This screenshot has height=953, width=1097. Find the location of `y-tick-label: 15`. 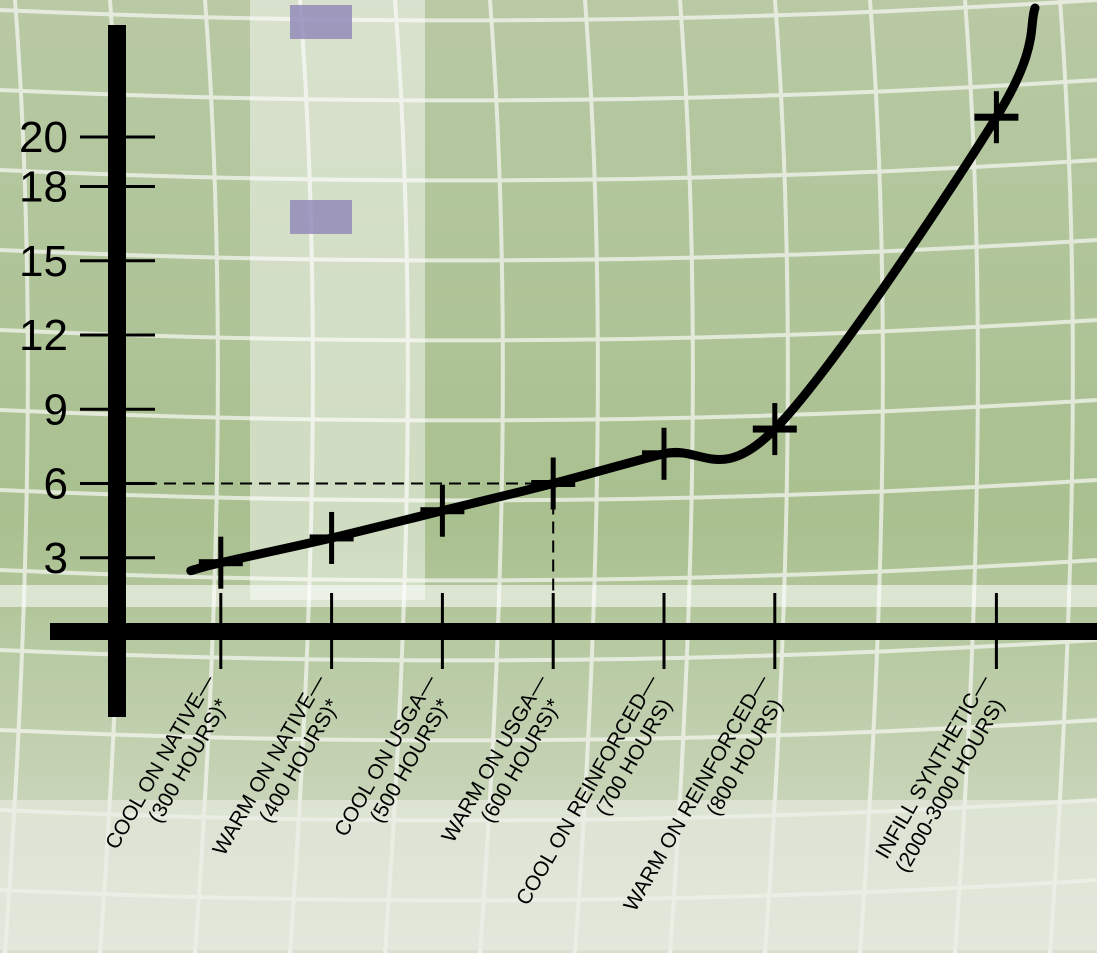

y-tick-label: 15 is located at coordinates (43, 261).